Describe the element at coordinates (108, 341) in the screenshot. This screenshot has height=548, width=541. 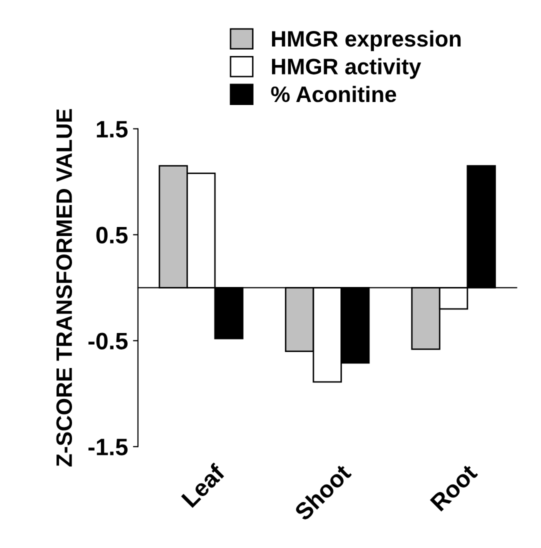
I see `y-tick-label: -0.5` at that location.